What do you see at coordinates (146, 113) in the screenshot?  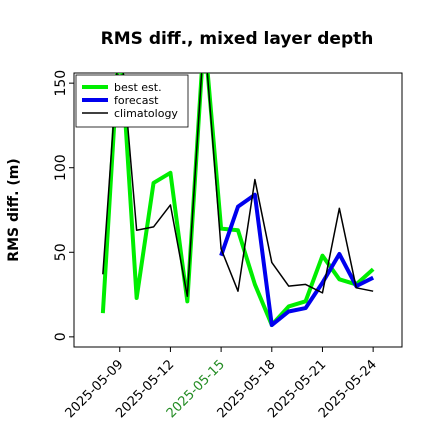 I see `legend-label: climatology` at bounding box center [146, 113].